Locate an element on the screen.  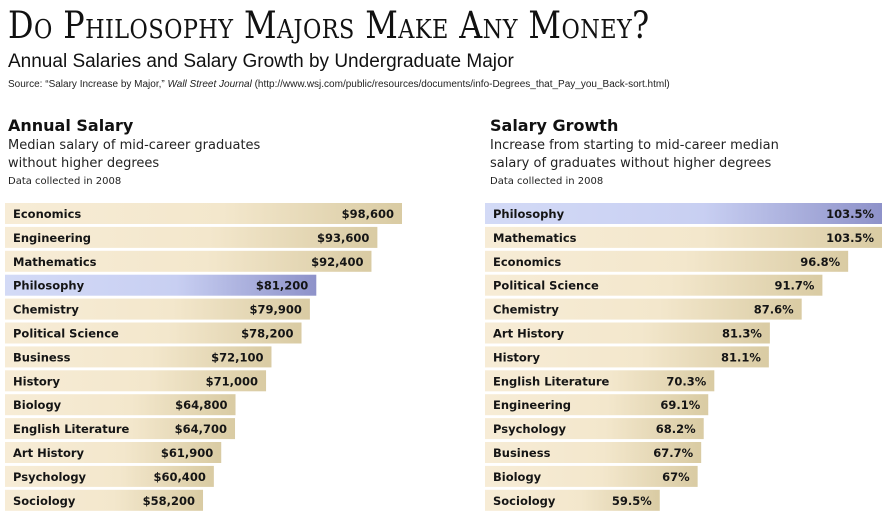
bar-value-label: 59.5% is located at coordinates (632, 501).